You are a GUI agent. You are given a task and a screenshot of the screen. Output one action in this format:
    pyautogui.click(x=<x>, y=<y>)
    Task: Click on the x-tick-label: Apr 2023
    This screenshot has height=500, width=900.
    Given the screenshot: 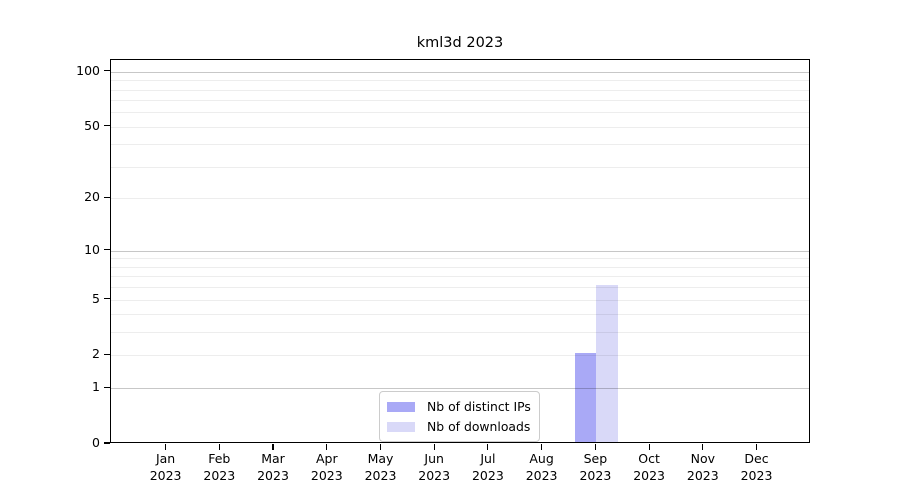 What is the action you would take?
    pyautogui.click(x=326, y=467)
    